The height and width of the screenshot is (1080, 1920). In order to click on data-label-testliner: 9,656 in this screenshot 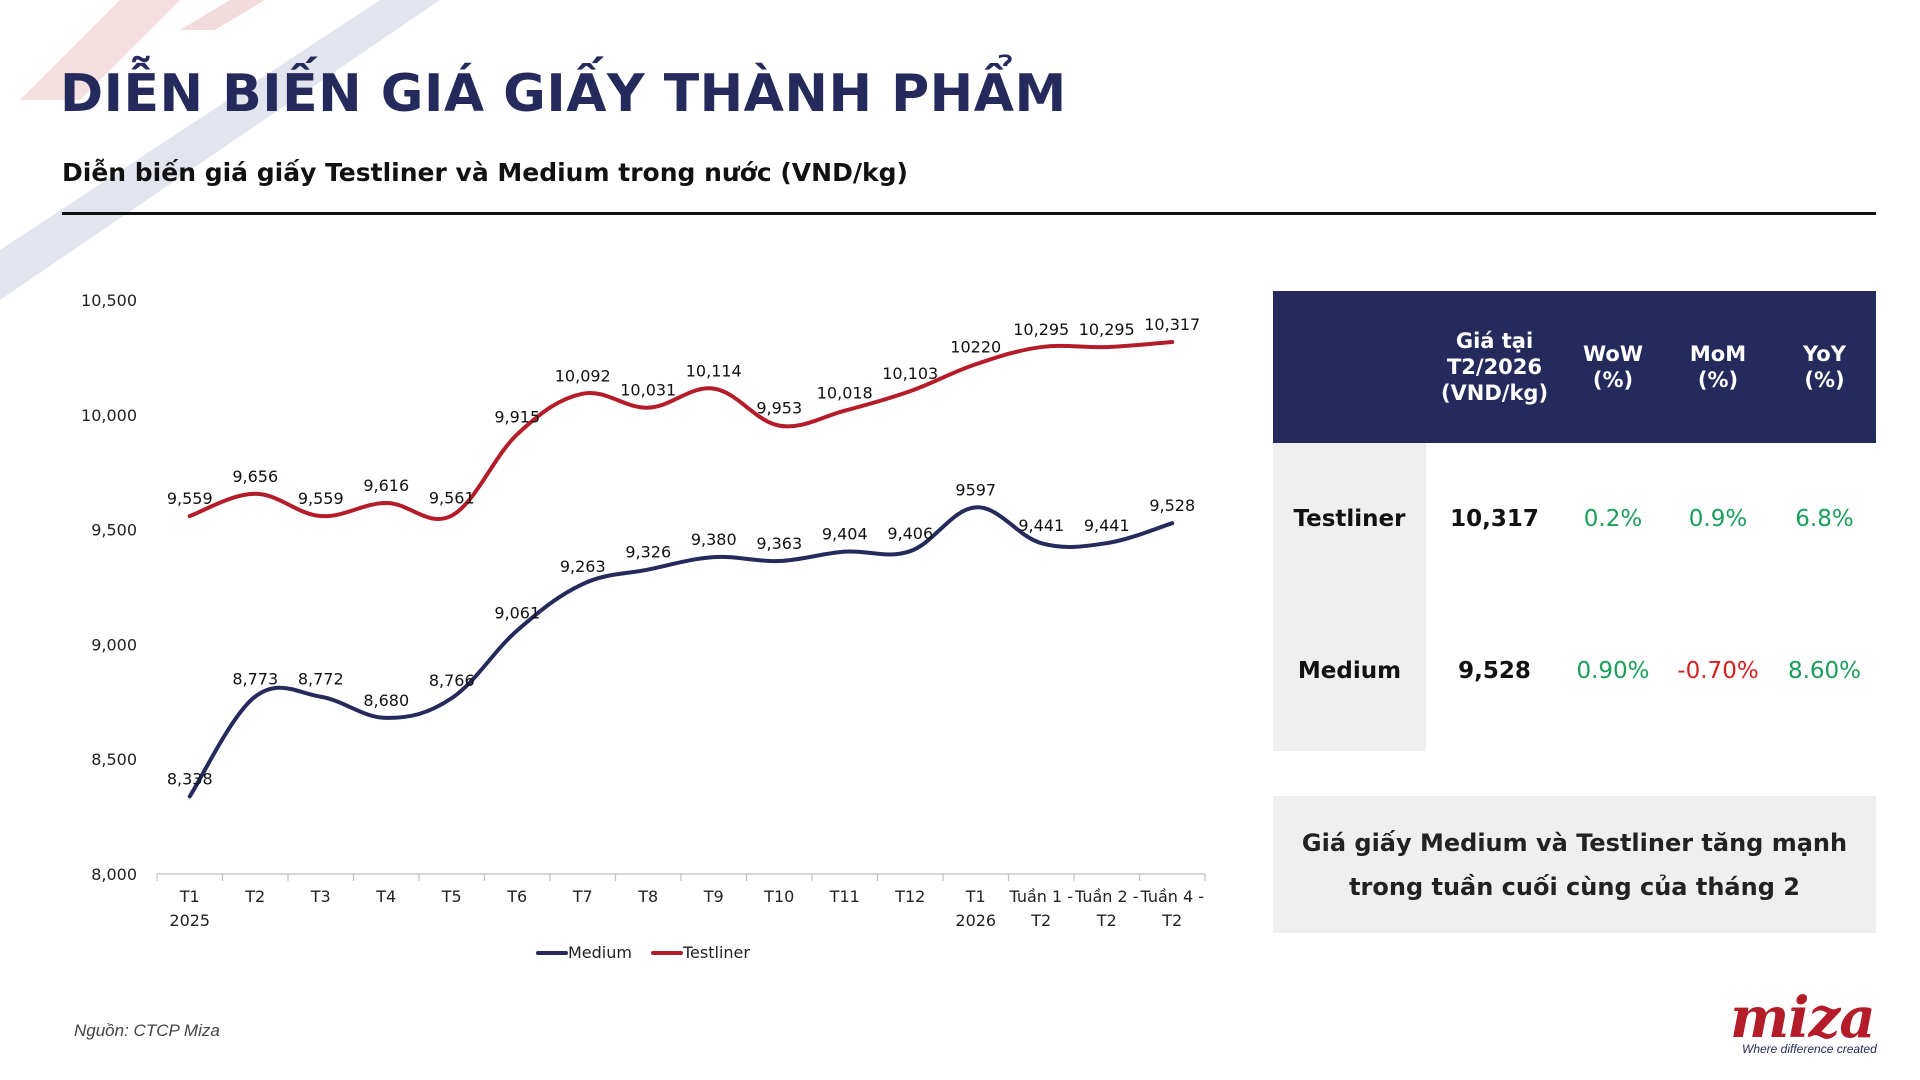, I will do `click(255, 476)`.